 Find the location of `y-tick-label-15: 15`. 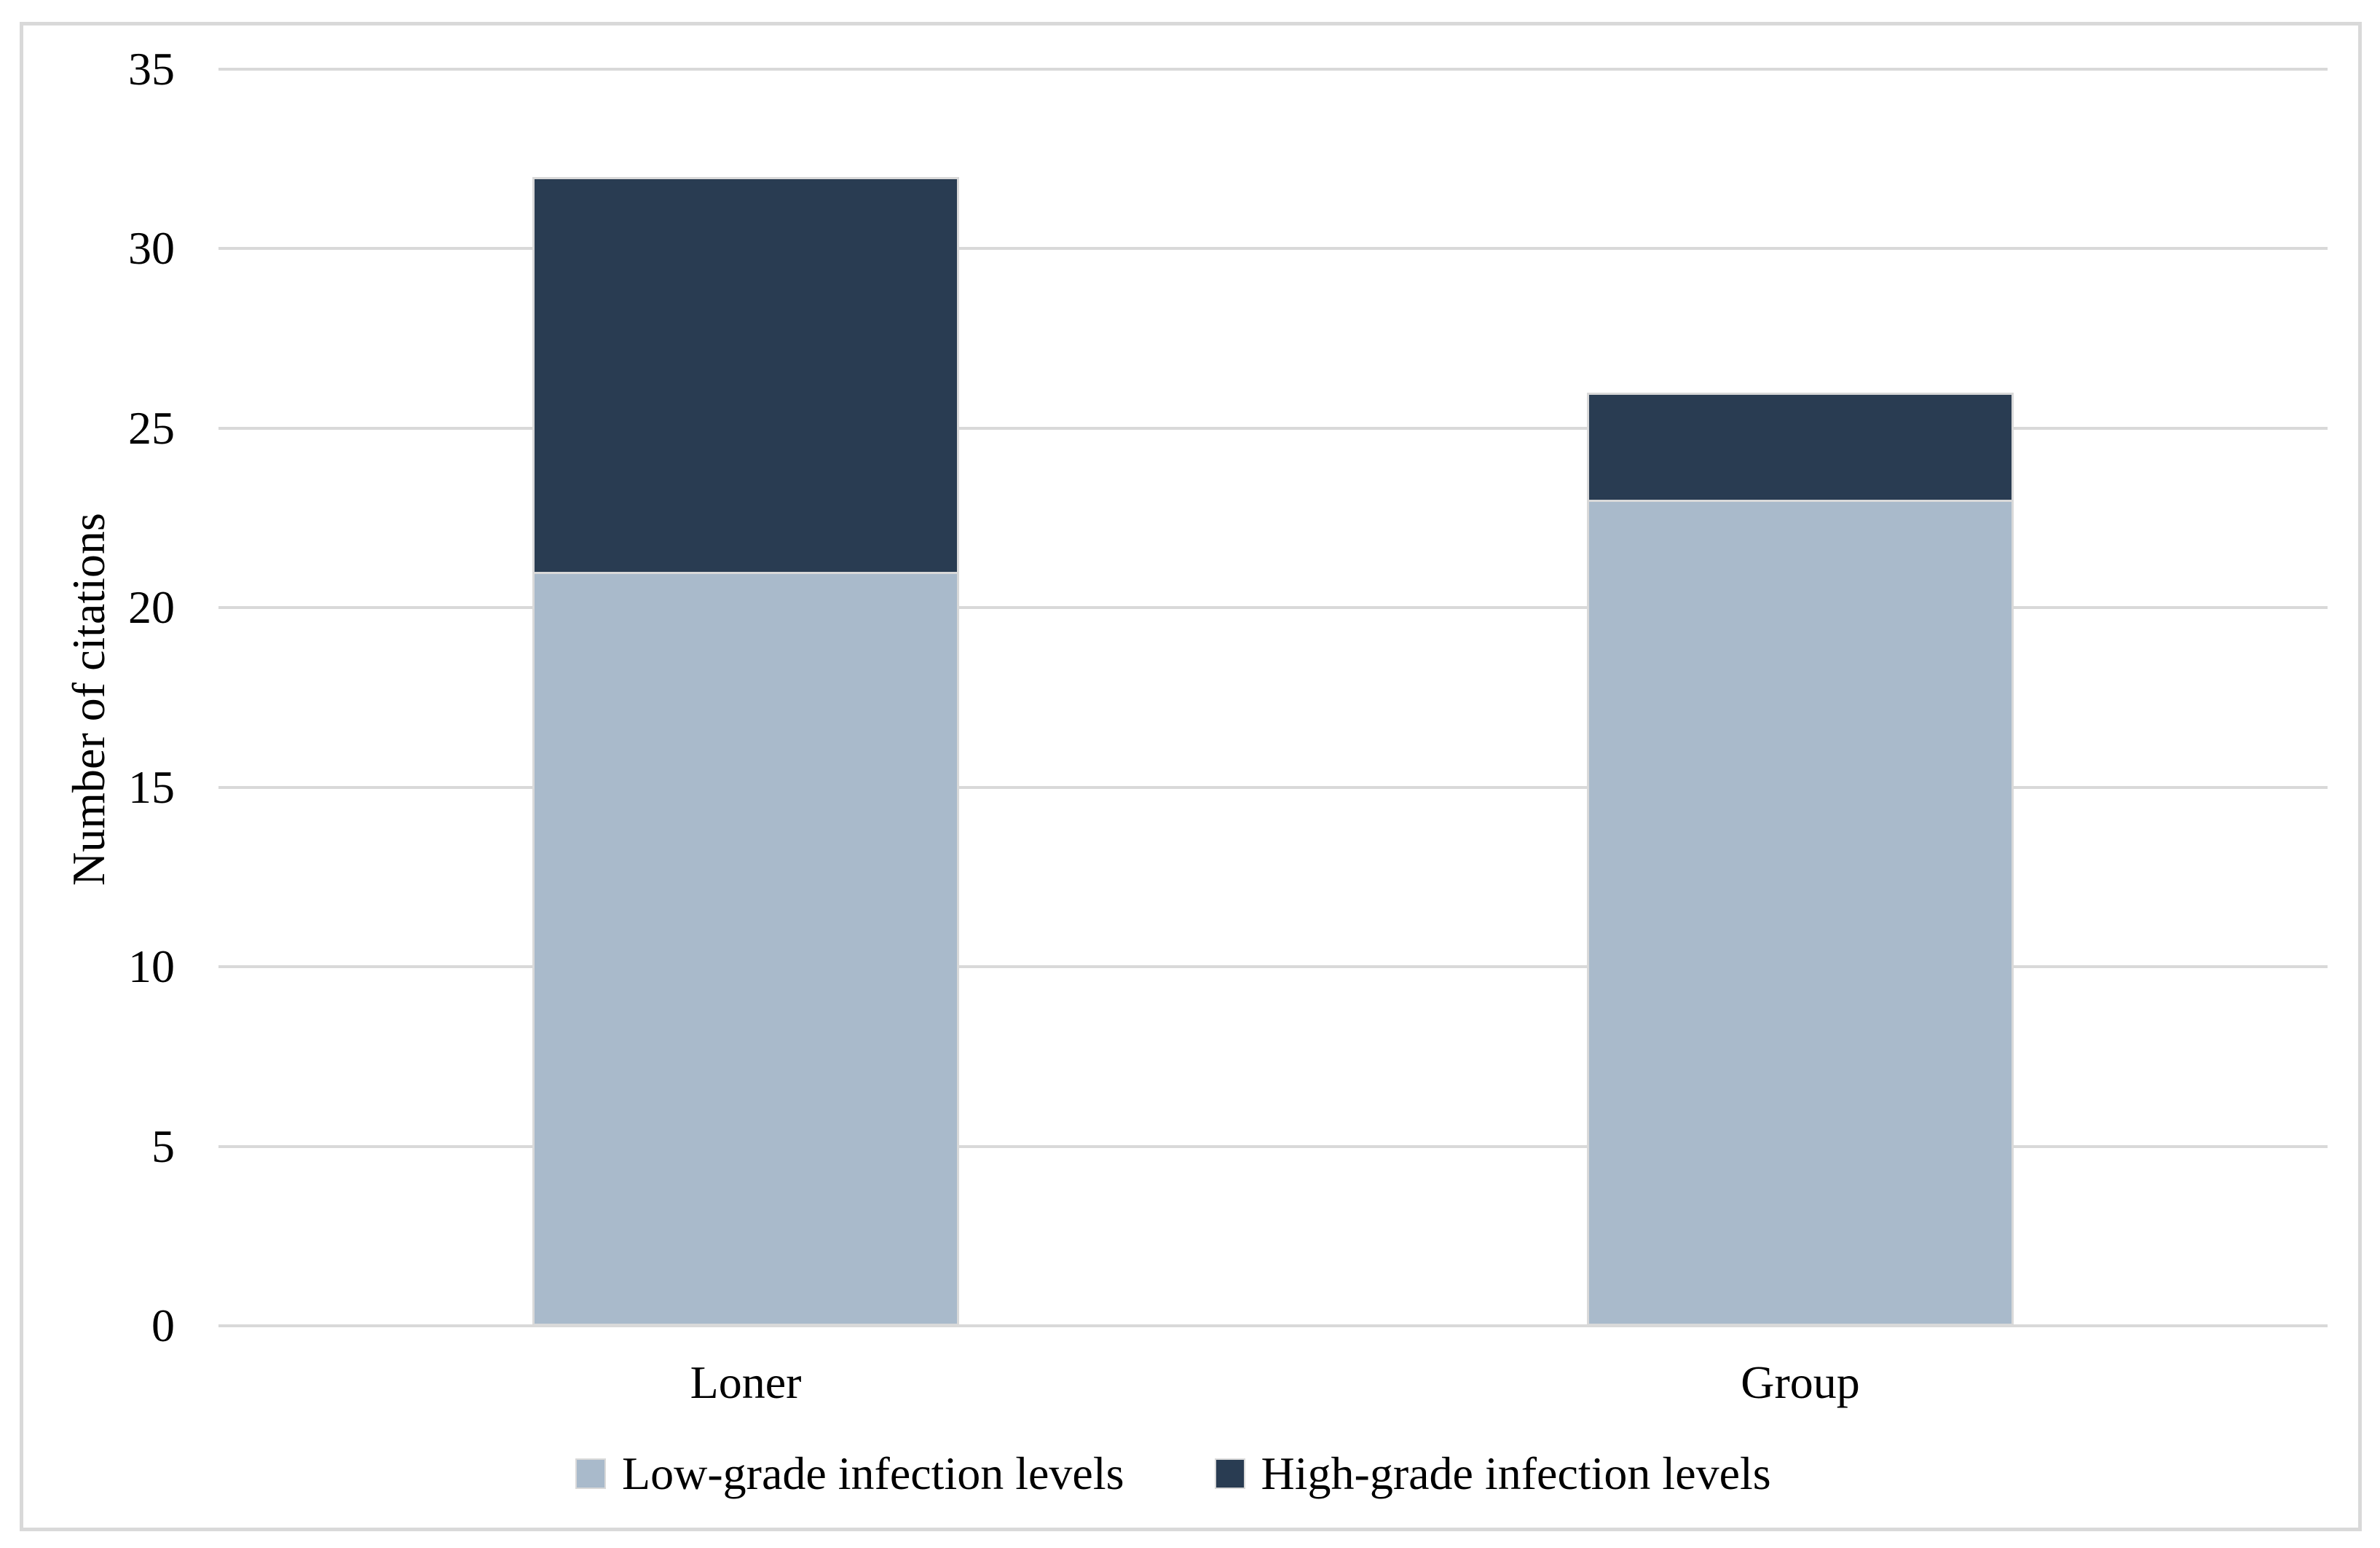

y-tick-label-15: 15 is located at coordinates (151, 787).